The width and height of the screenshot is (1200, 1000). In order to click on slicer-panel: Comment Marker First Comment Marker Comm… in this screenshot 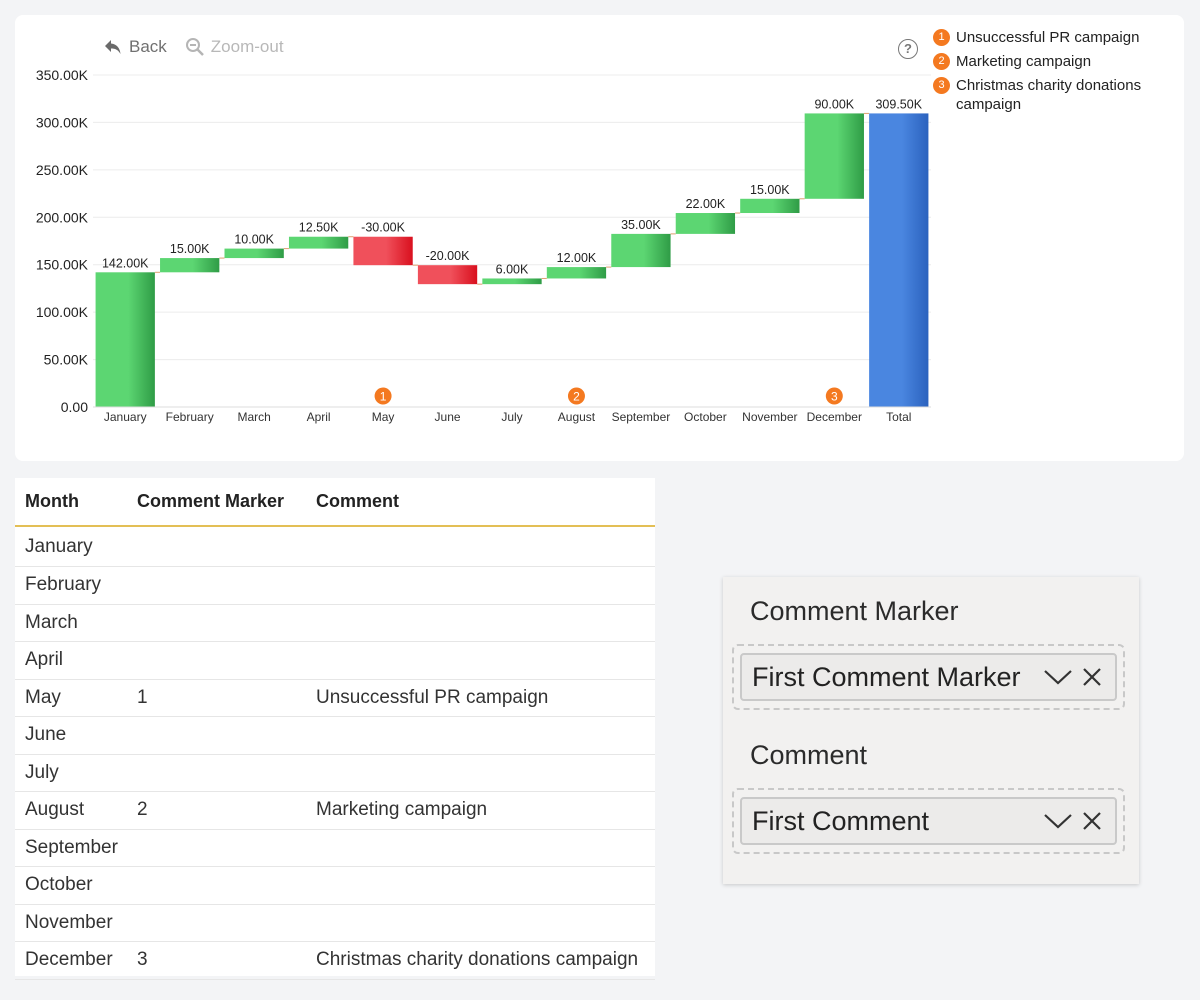, I will do `click(931, 730)`.